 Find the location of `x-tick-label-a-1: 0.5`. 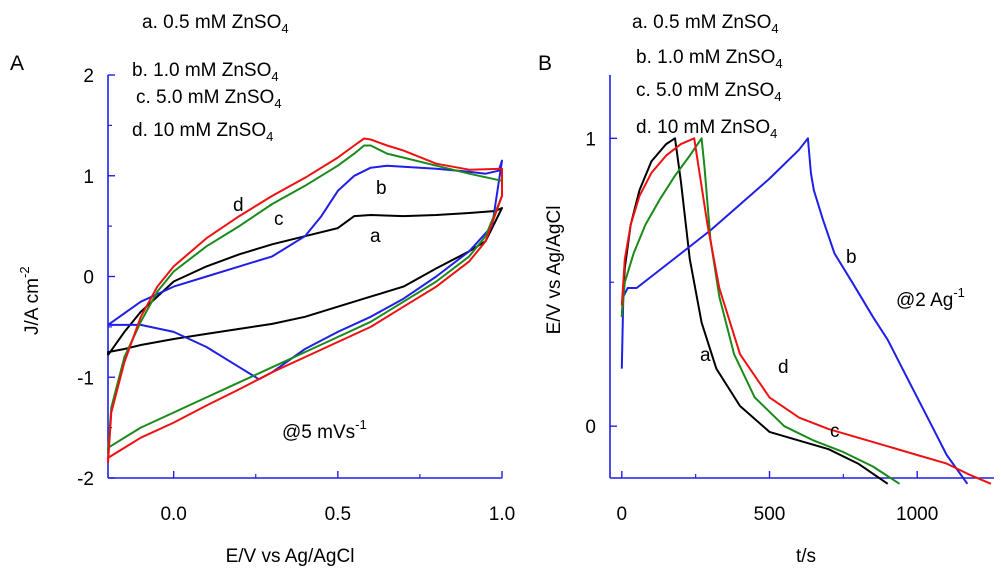

x-tick-label-a-1: 0.5 is located at coordinates (338, 514).